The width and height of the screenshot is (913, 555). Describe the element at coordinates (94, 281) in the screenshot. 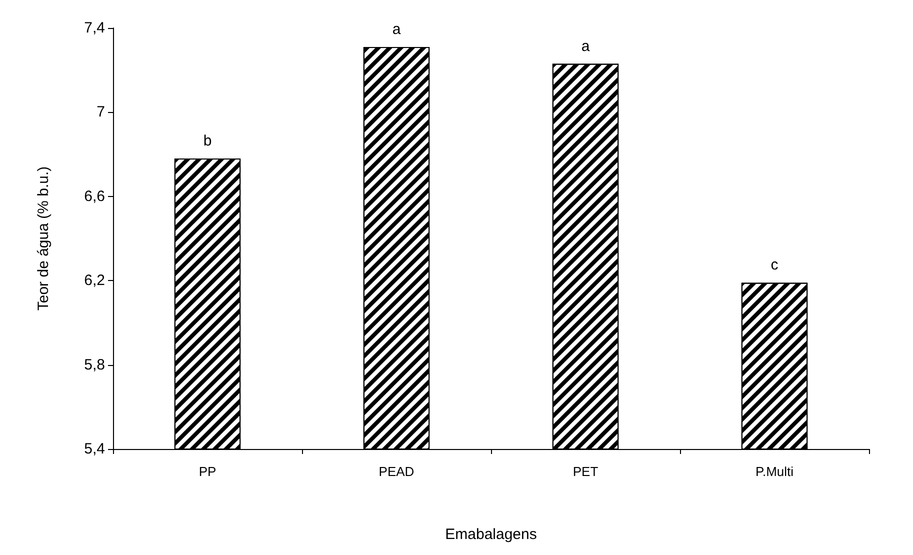

I see `y-tick-label: 6,2` at that location.